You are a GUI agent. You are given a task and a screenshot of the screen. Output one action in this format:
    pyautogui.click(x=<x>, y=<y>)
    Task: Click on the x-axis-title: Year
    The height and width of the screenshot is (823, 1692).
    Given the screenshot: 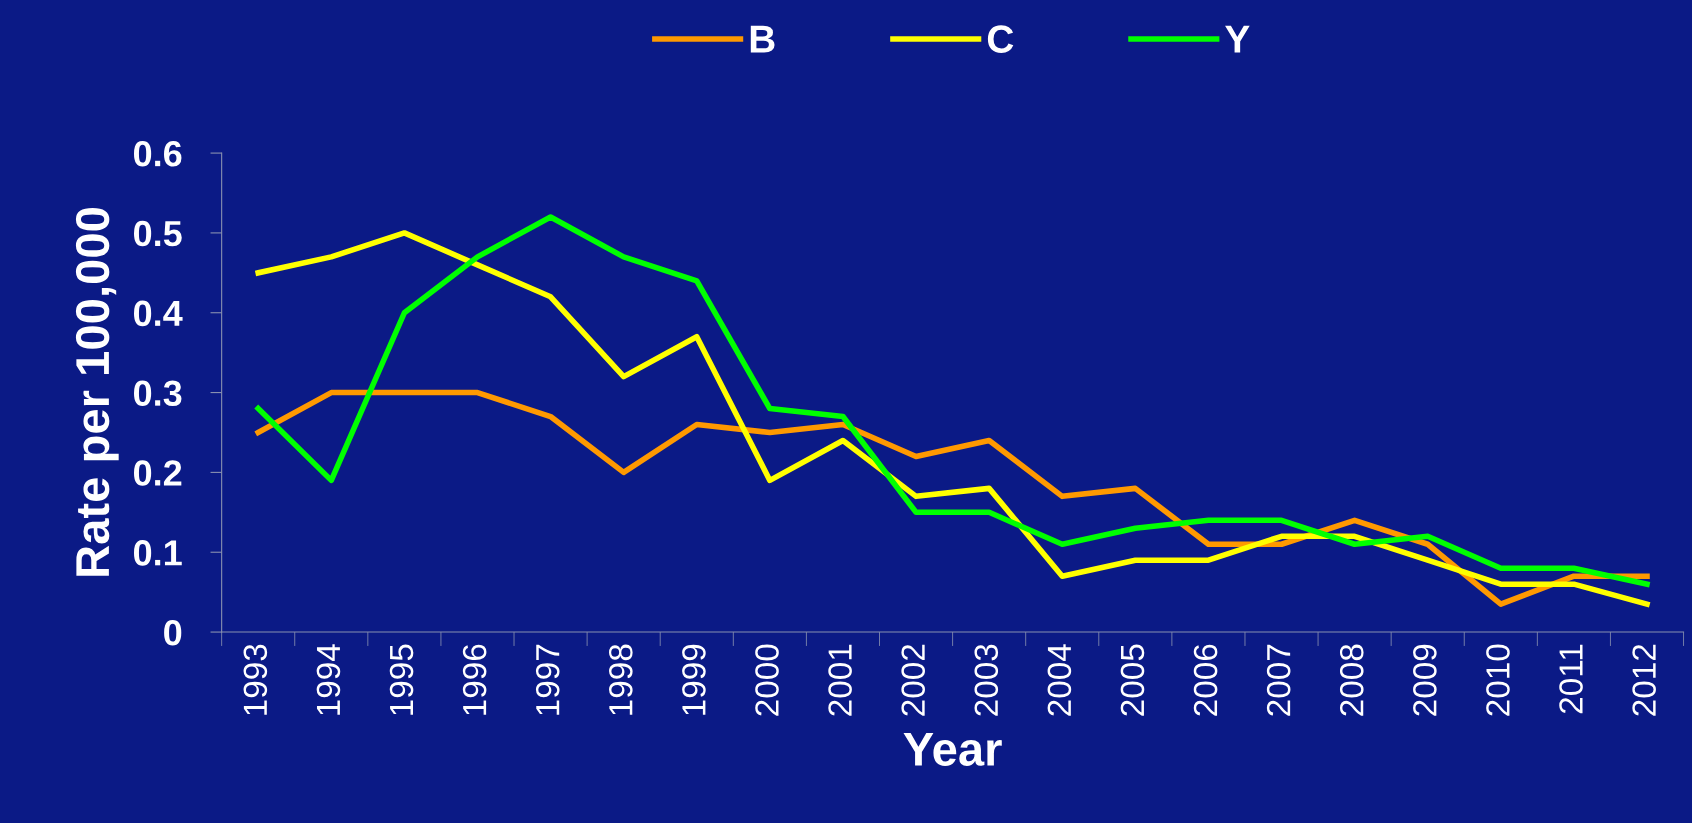 What is the action you would take?
    pyautogui.click(x=952, y=749)
    